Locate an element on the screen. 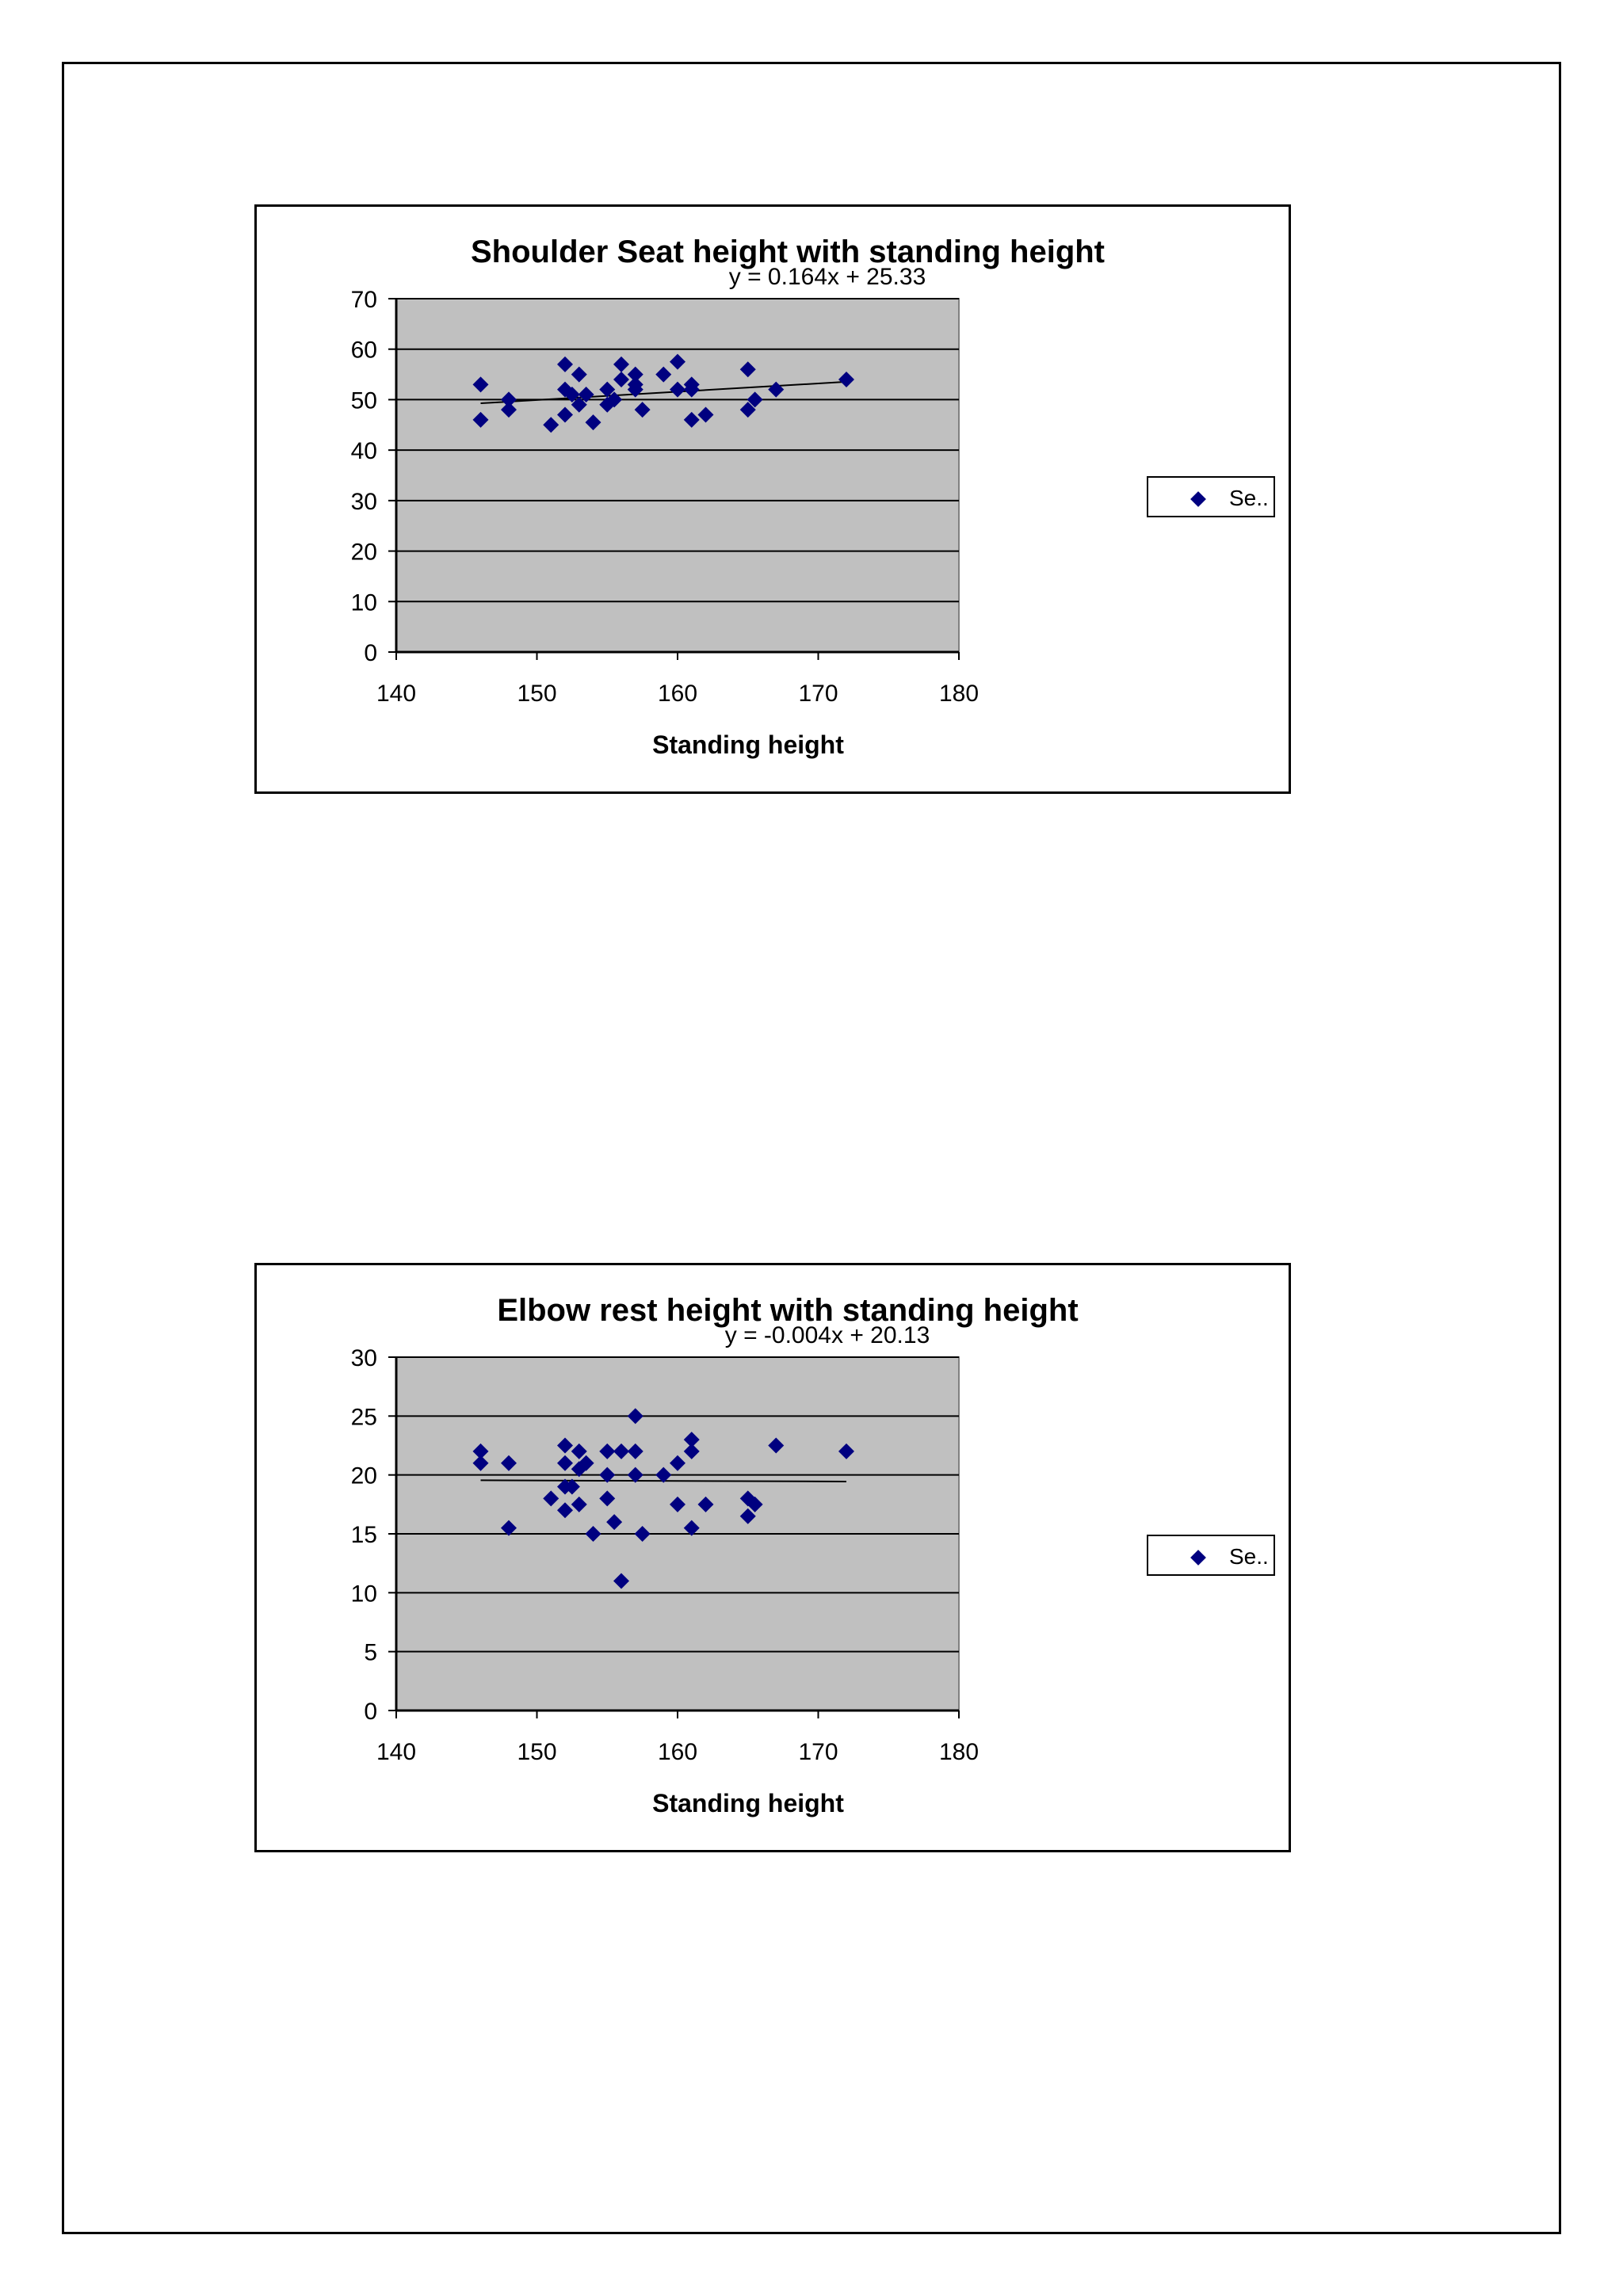  y-tick-label: 15 is located at coordinates (364, 1535).